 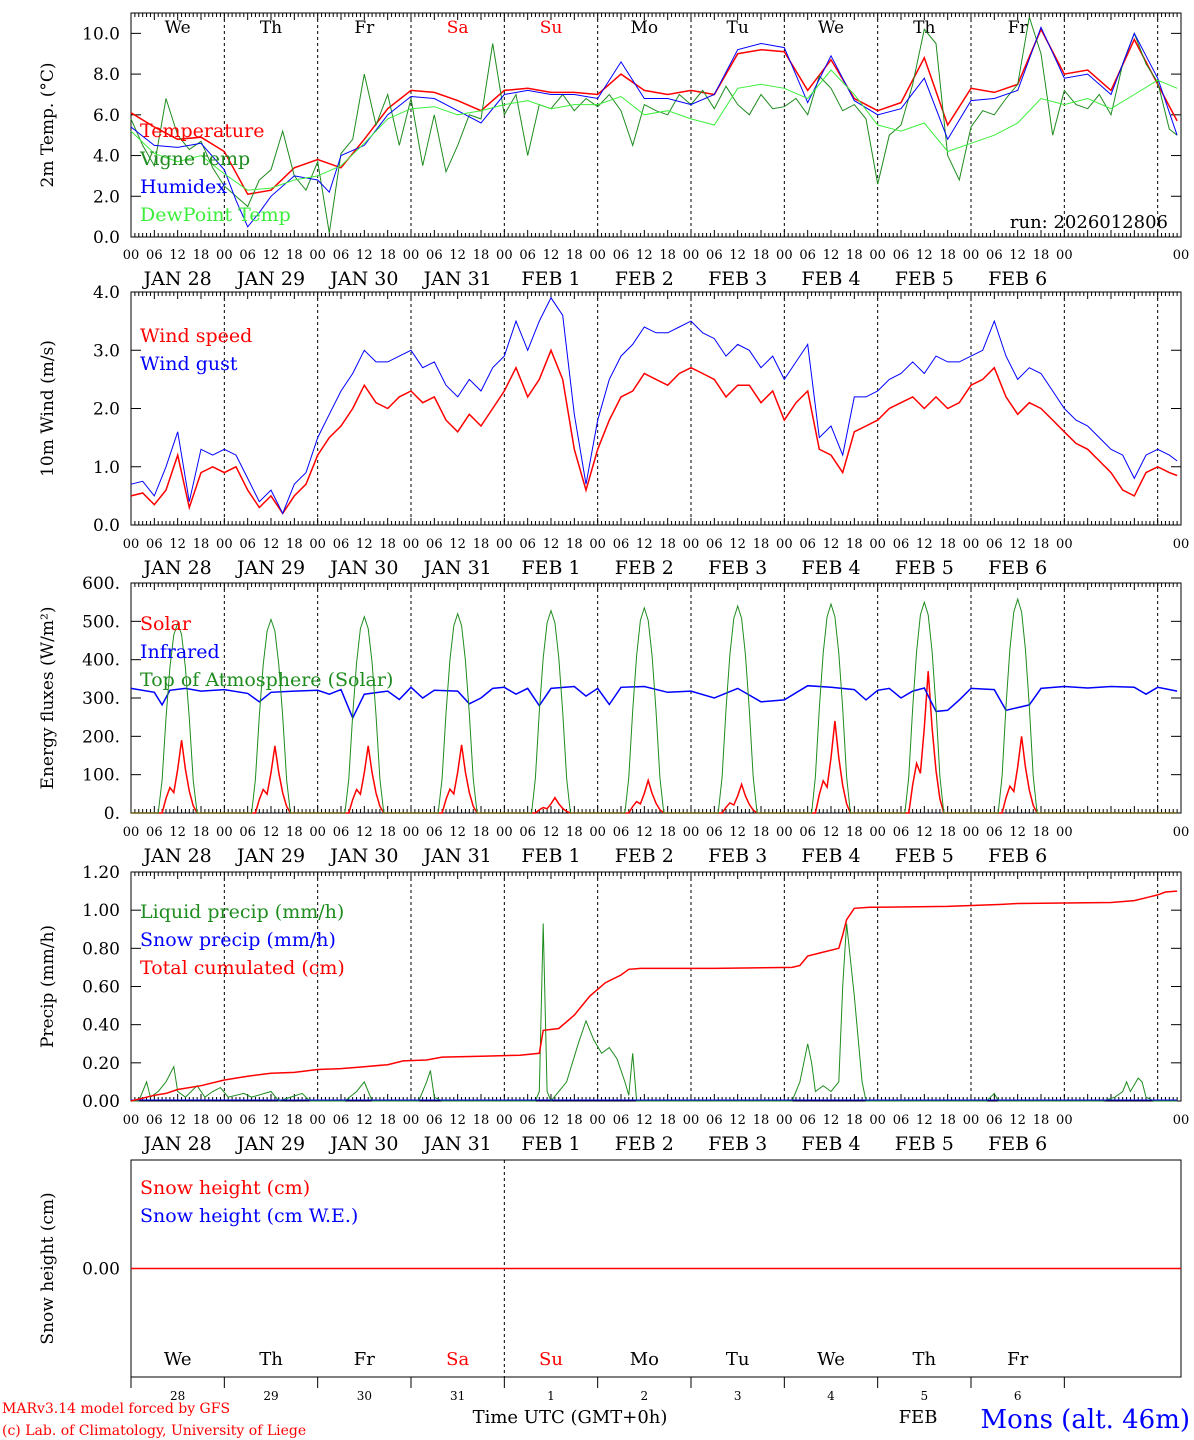 What do you see at coordinates (101, 1102) in the screenshot?
I see `y-tick-label: 0.00` at bounding box center [101, 1102].